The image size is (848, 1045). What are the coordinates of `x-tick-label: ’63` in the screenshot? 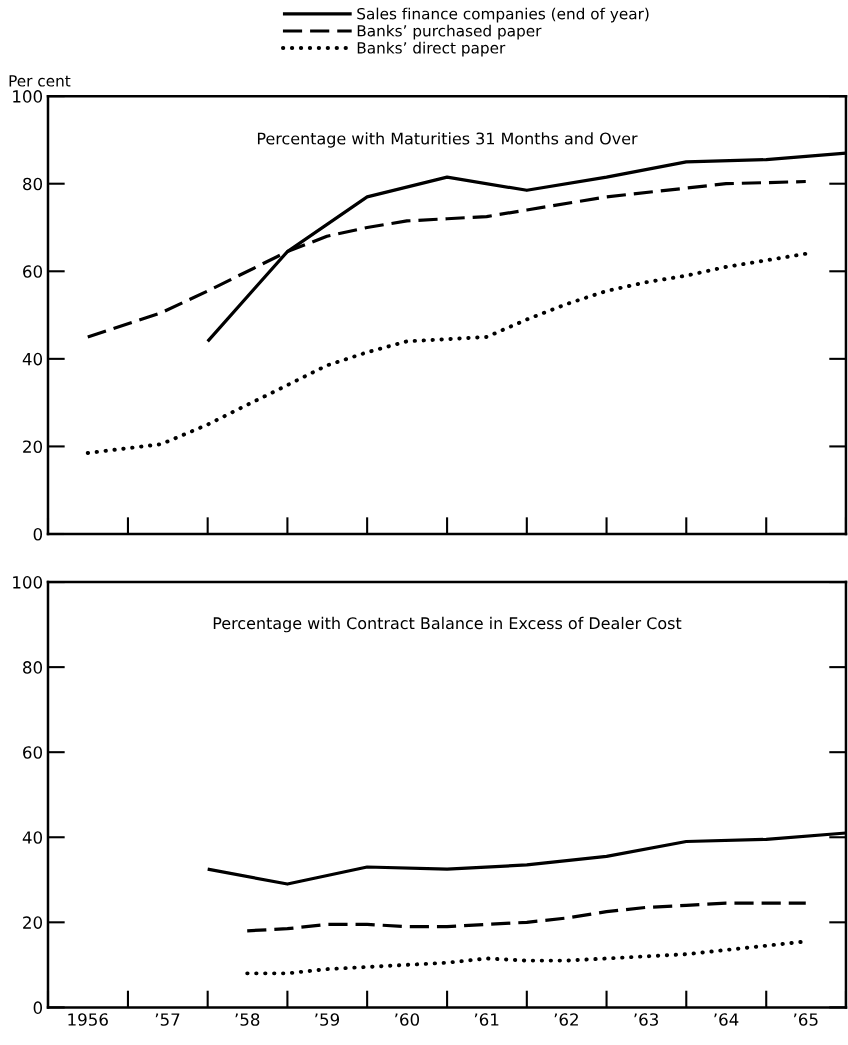 It's located at (646, 1019).